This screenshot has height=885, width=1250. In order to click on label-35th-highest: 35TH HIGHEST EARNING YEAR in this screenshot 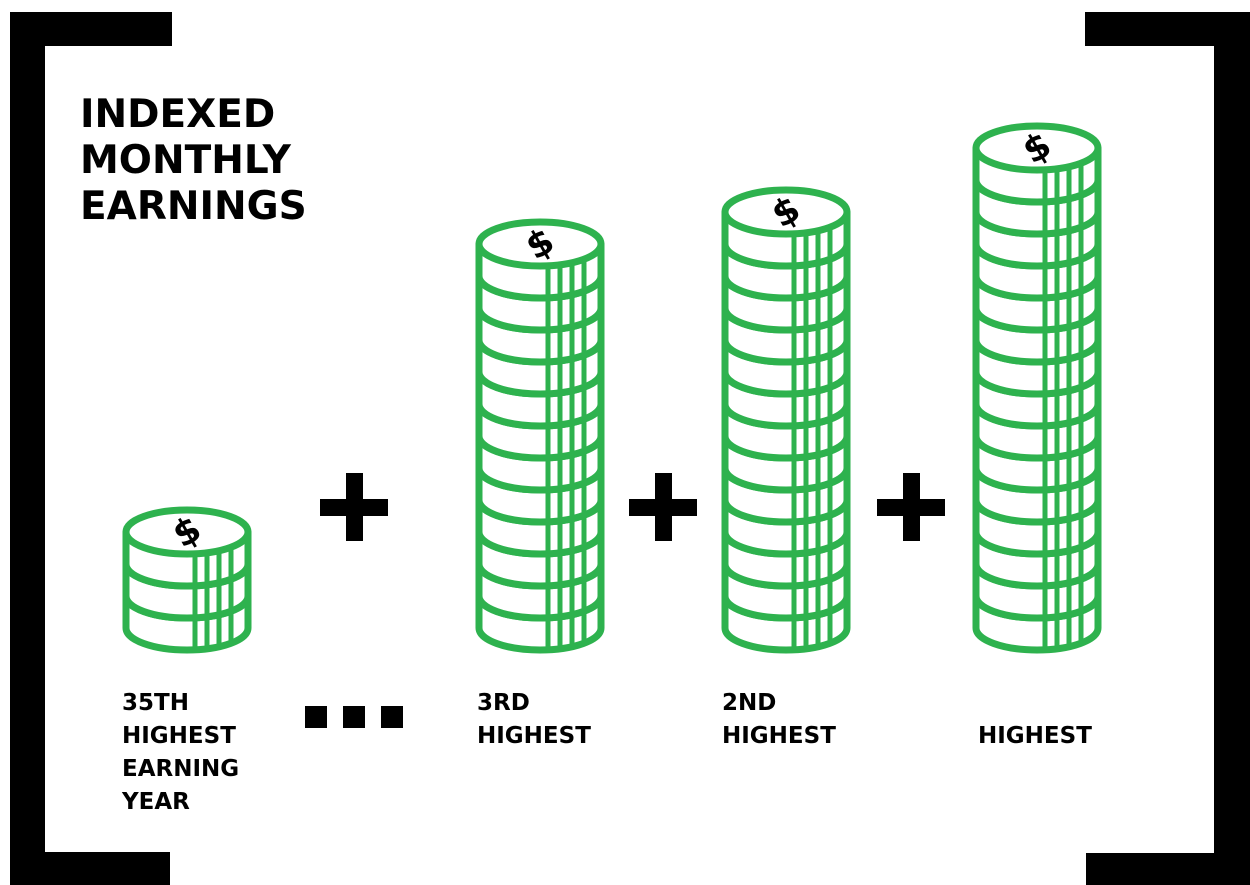, I will do `click(180, 753)`.